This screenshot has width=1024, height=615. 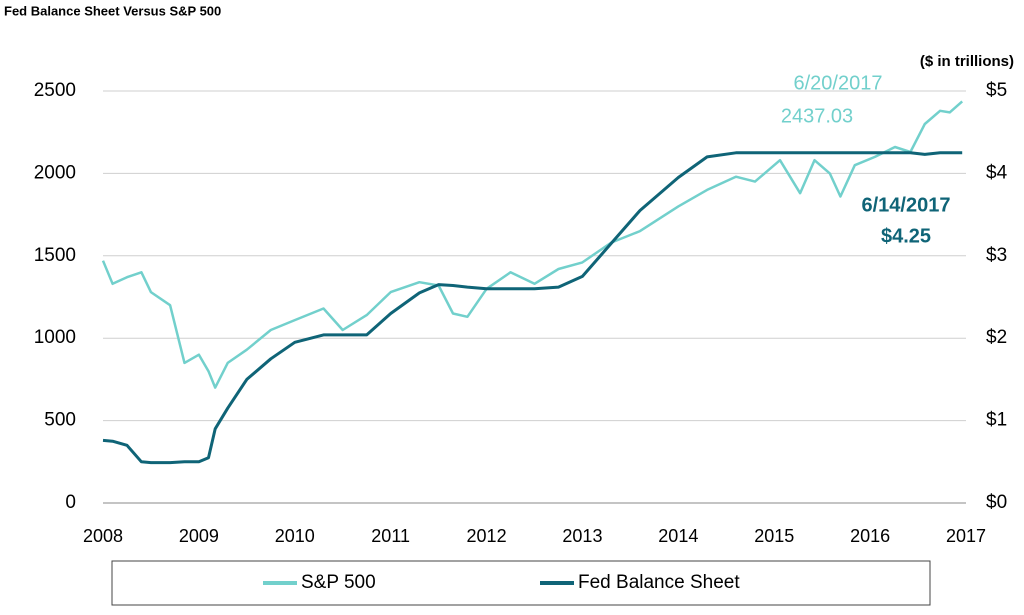 I want to click on x-tick-label: 2010, so click(x=295, y=536).